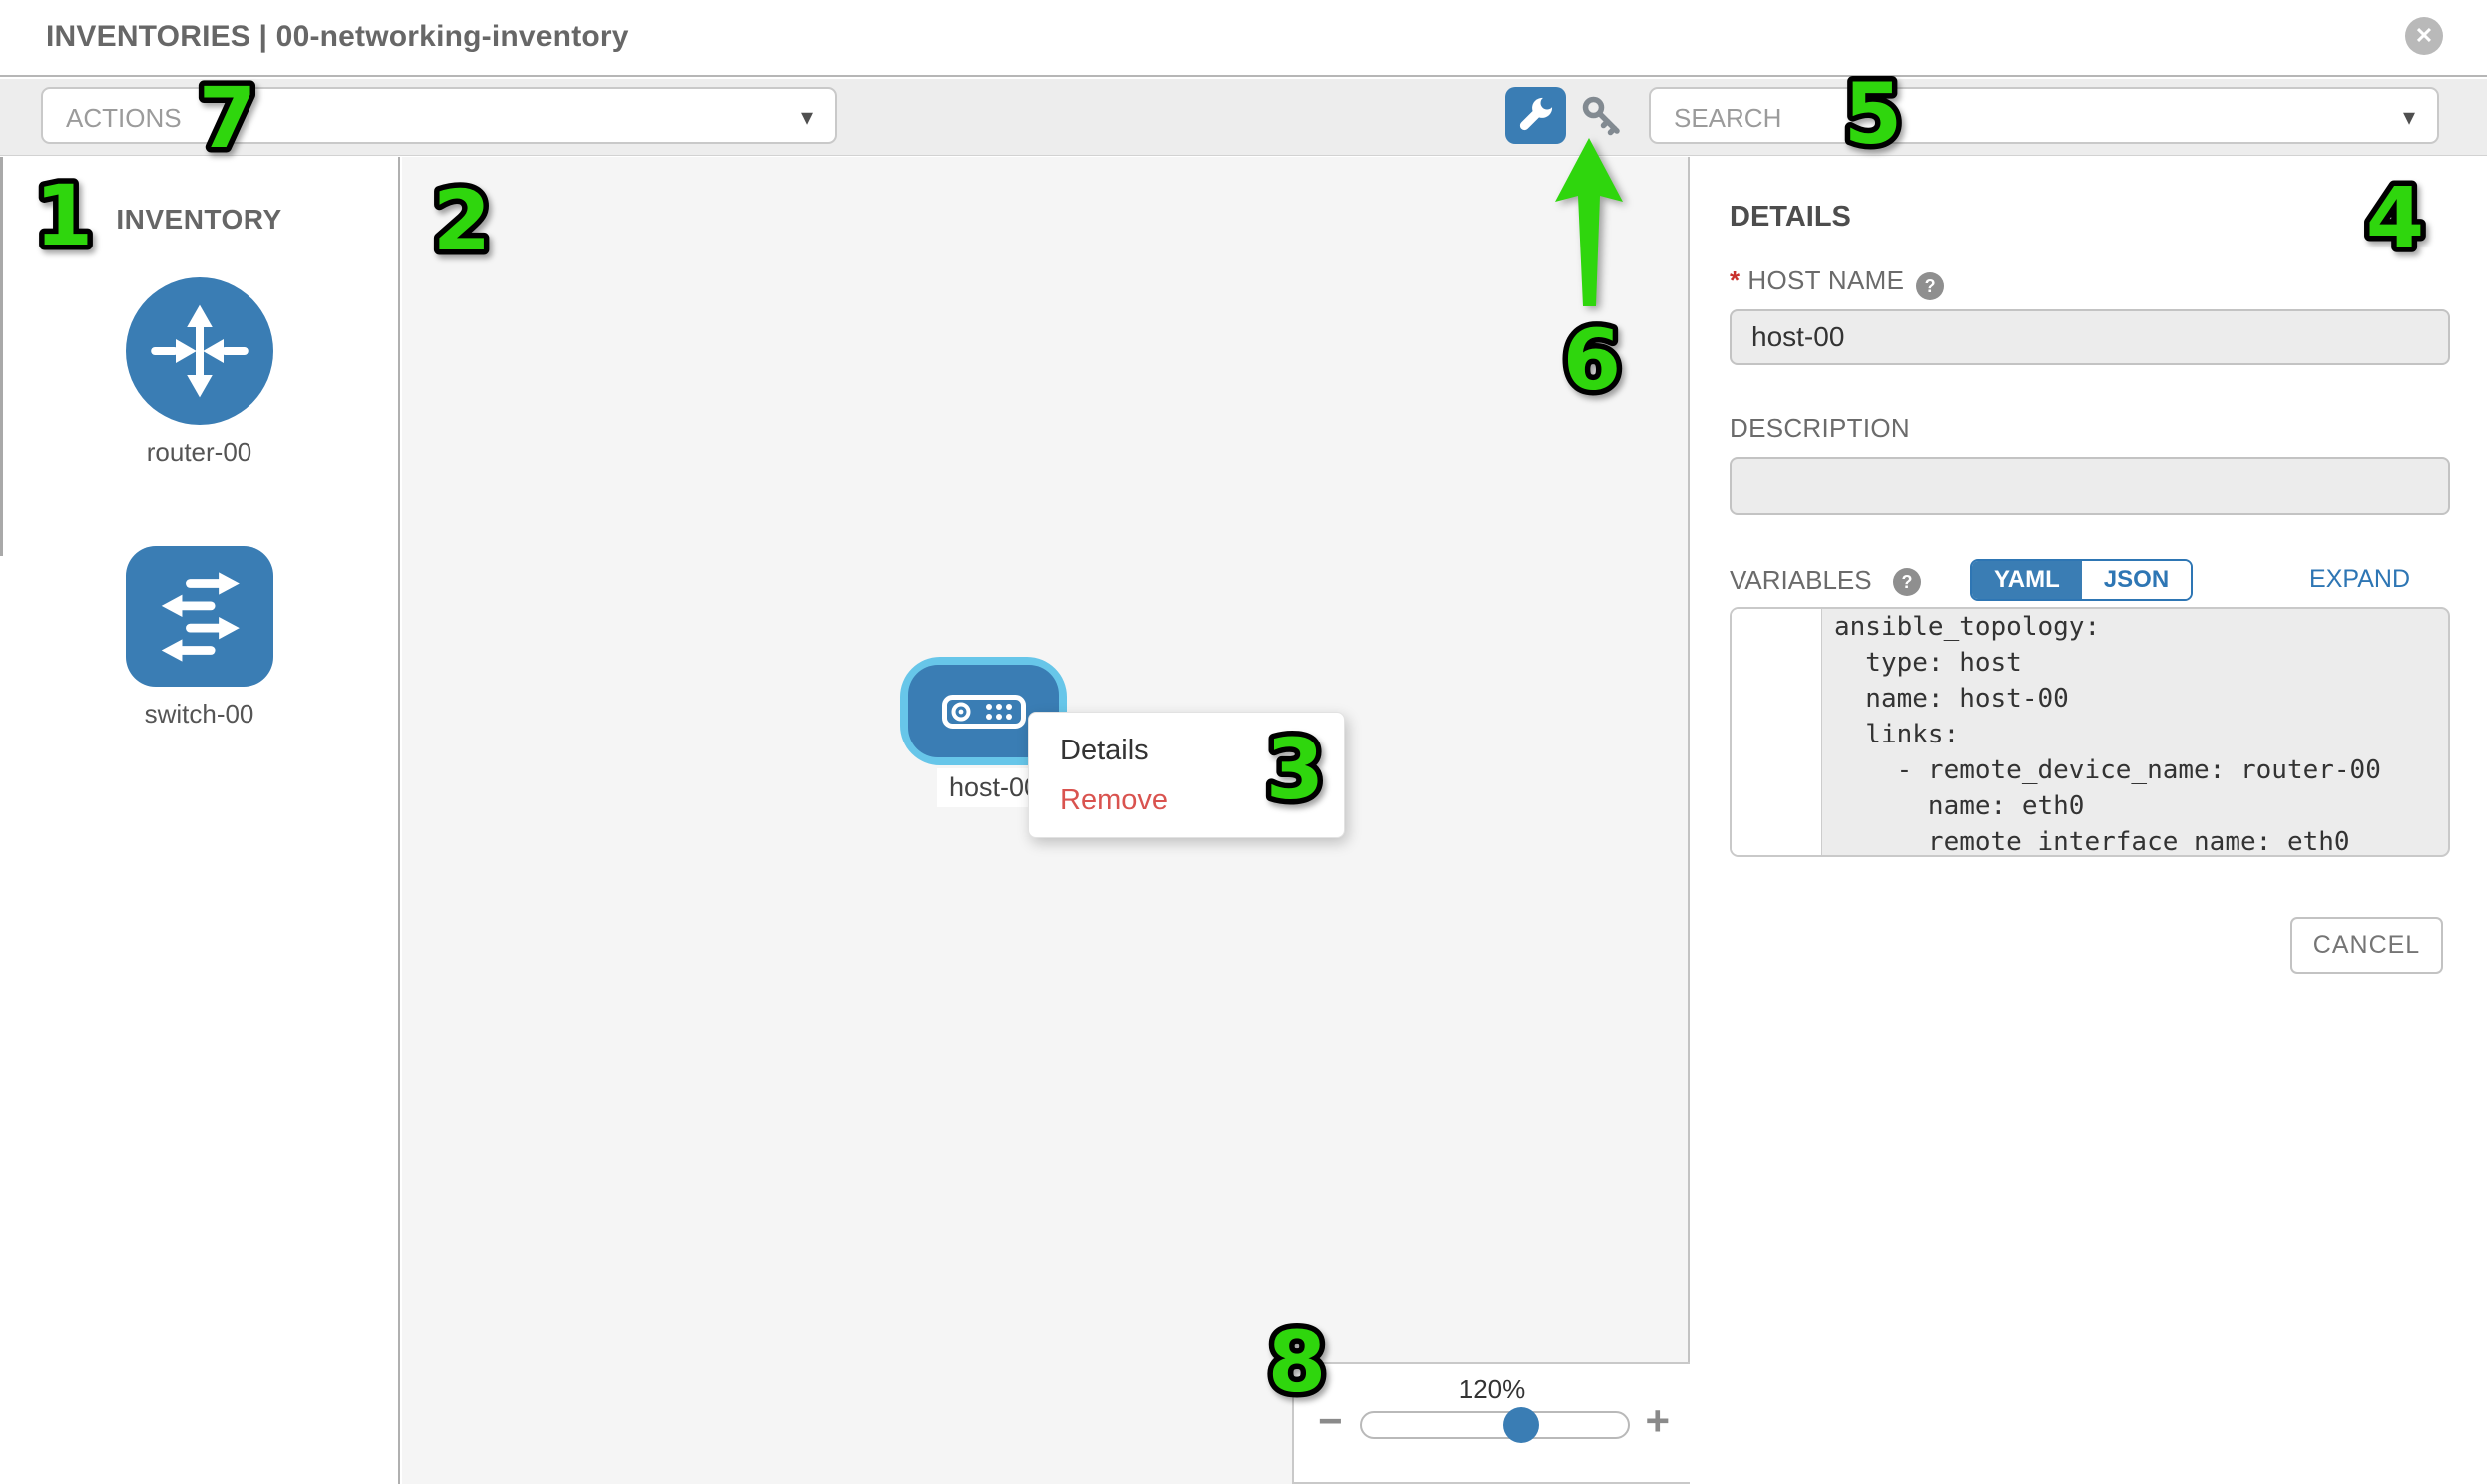 The image size is (2487, 1484). I want to click on palette-item-router: router-00, so click(199, 372).